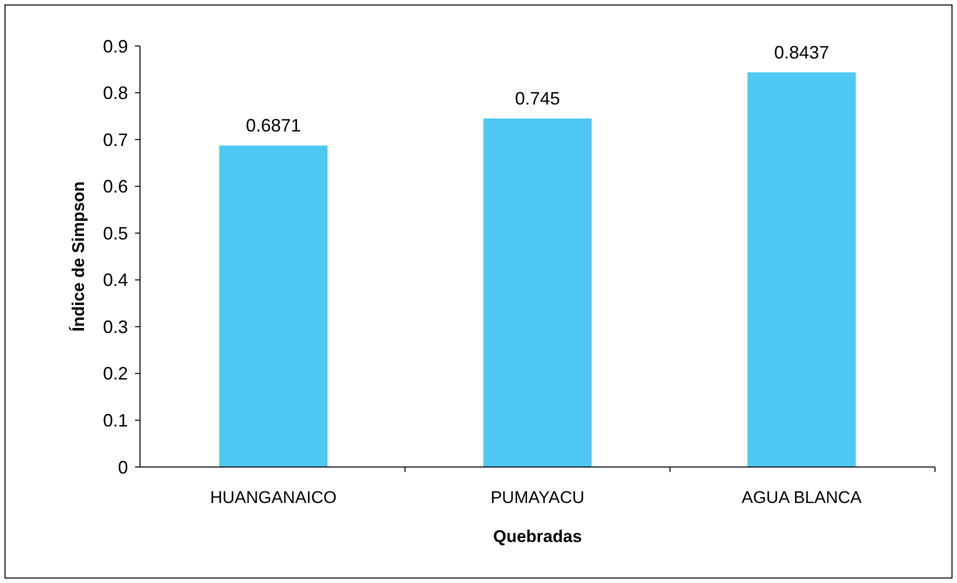  Describe the element at coordinates (115, 46) in the screenshot. I see `y-tick-label: 0.9` at that location.